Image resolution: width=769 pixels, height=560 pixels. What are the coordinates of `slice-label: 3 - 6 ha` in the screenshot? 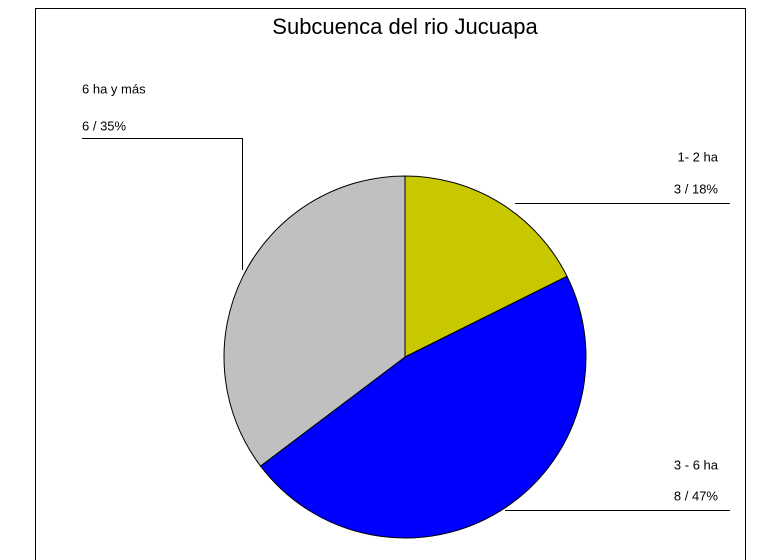 It's located at (696, 464).